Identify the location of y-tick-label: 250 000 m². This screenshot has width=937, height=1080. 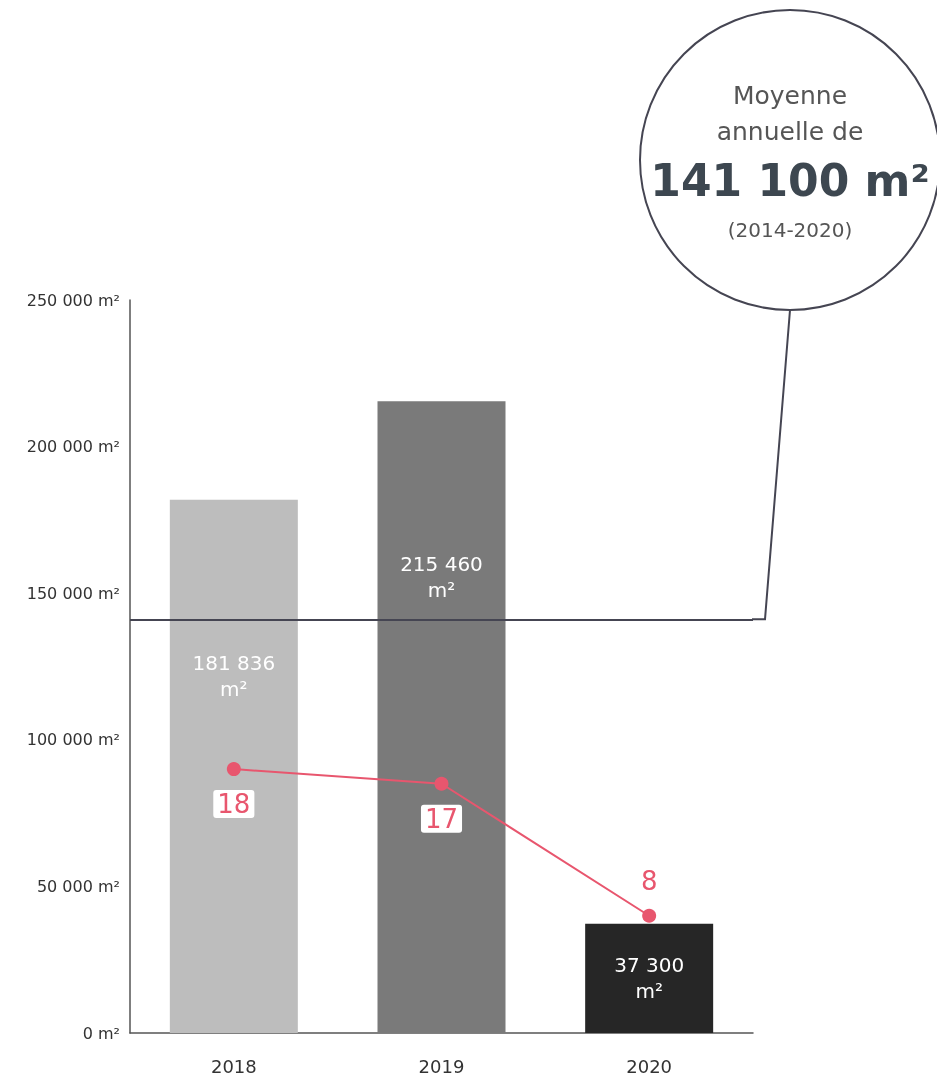
(73, 300).